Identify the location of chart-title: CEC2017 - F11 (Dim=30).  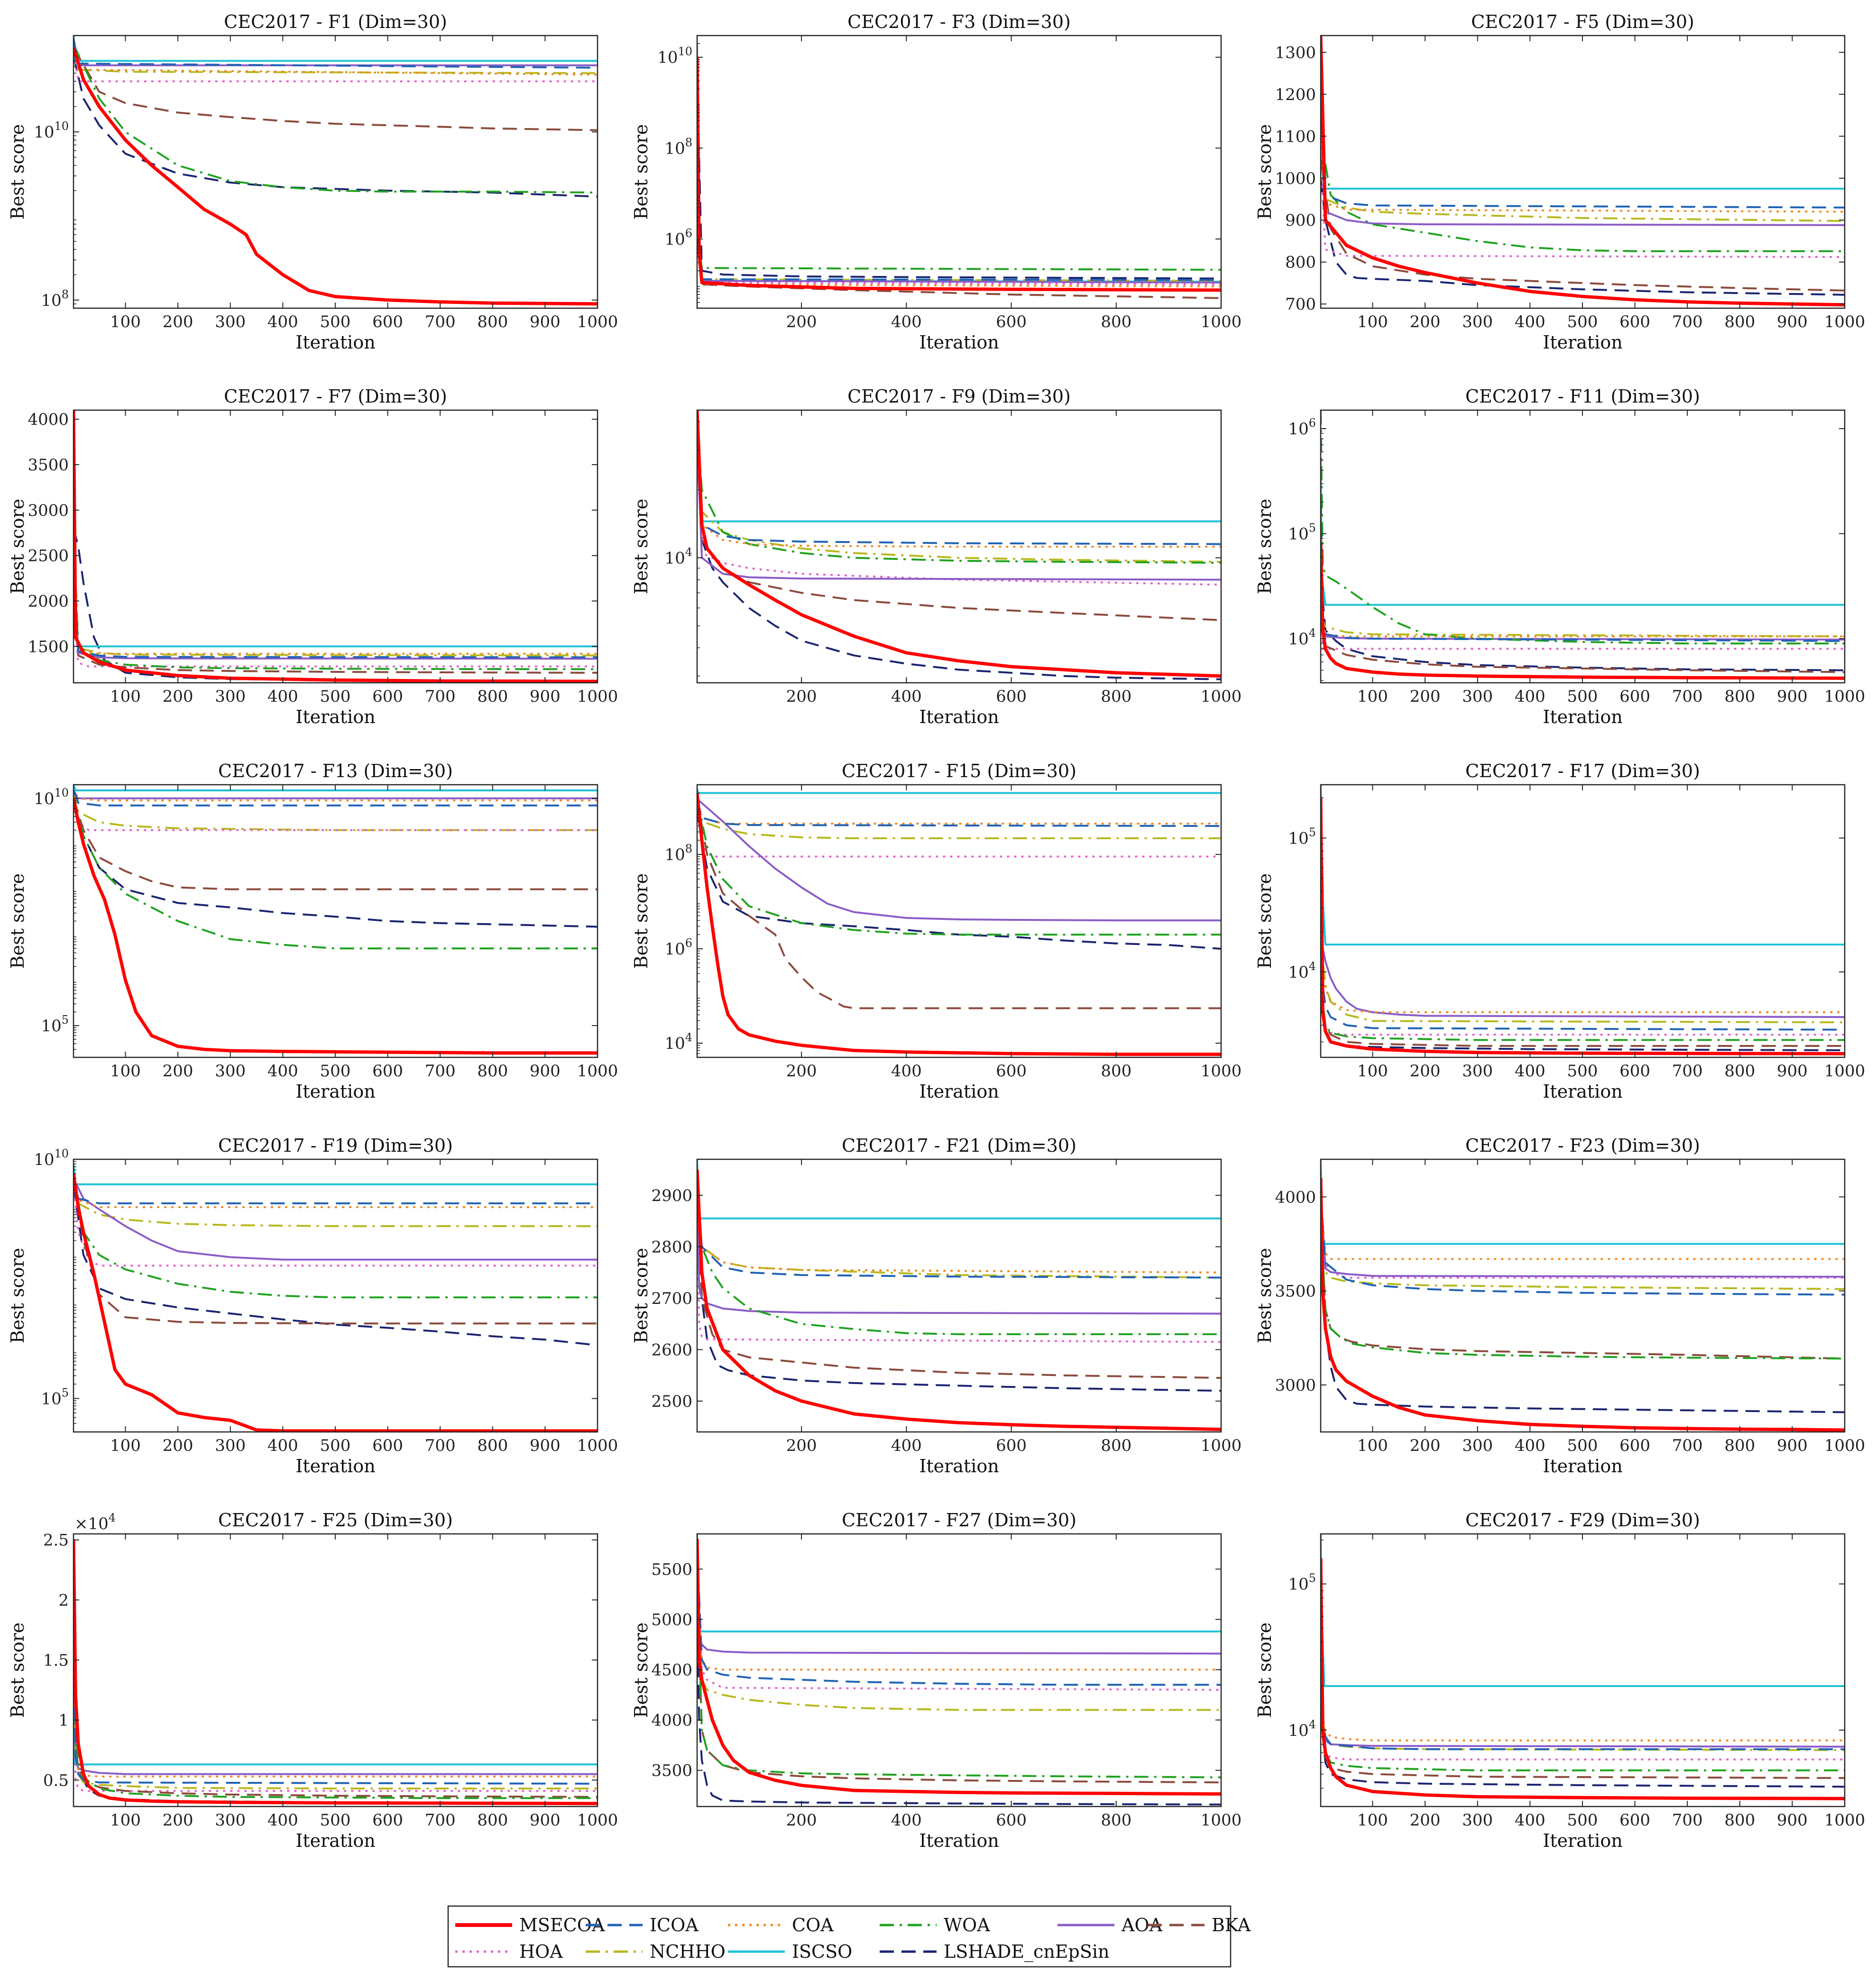
(1582, 396).